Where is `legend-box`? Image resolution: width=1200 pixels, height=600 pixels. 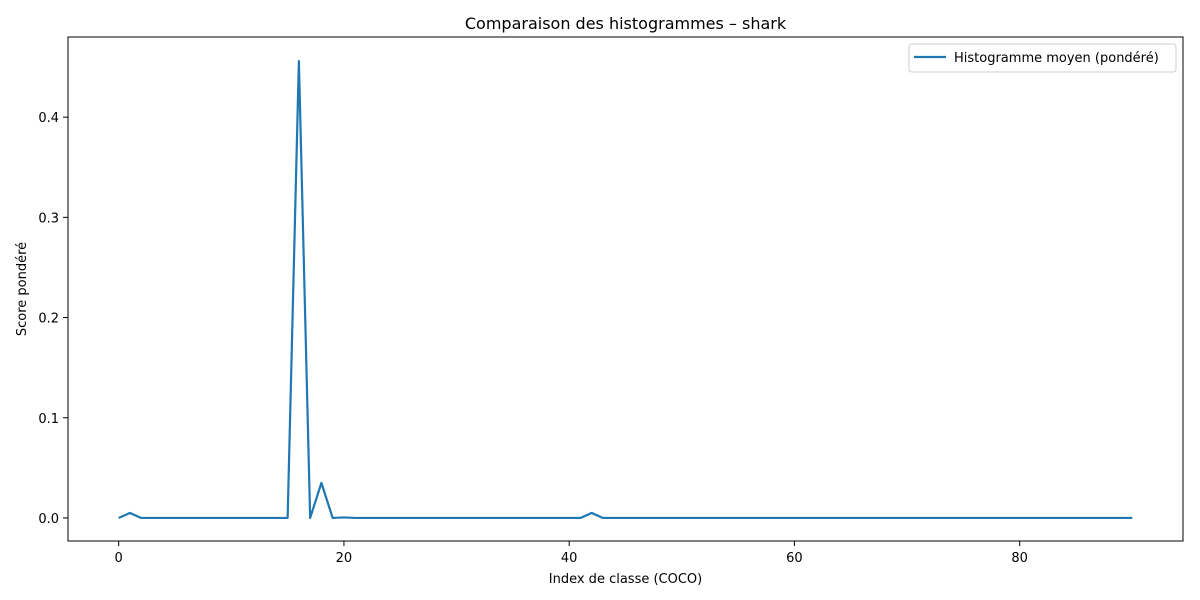
legend-box is located at coordinates (1042, 58).